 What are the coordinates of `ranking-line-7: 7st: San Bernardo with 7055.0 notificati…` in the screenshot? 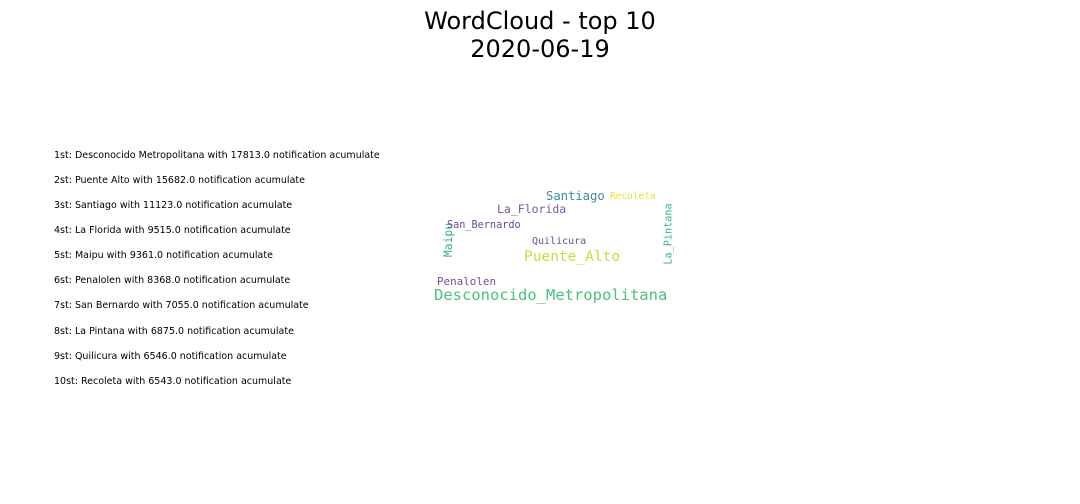 It's located at (181, 305).